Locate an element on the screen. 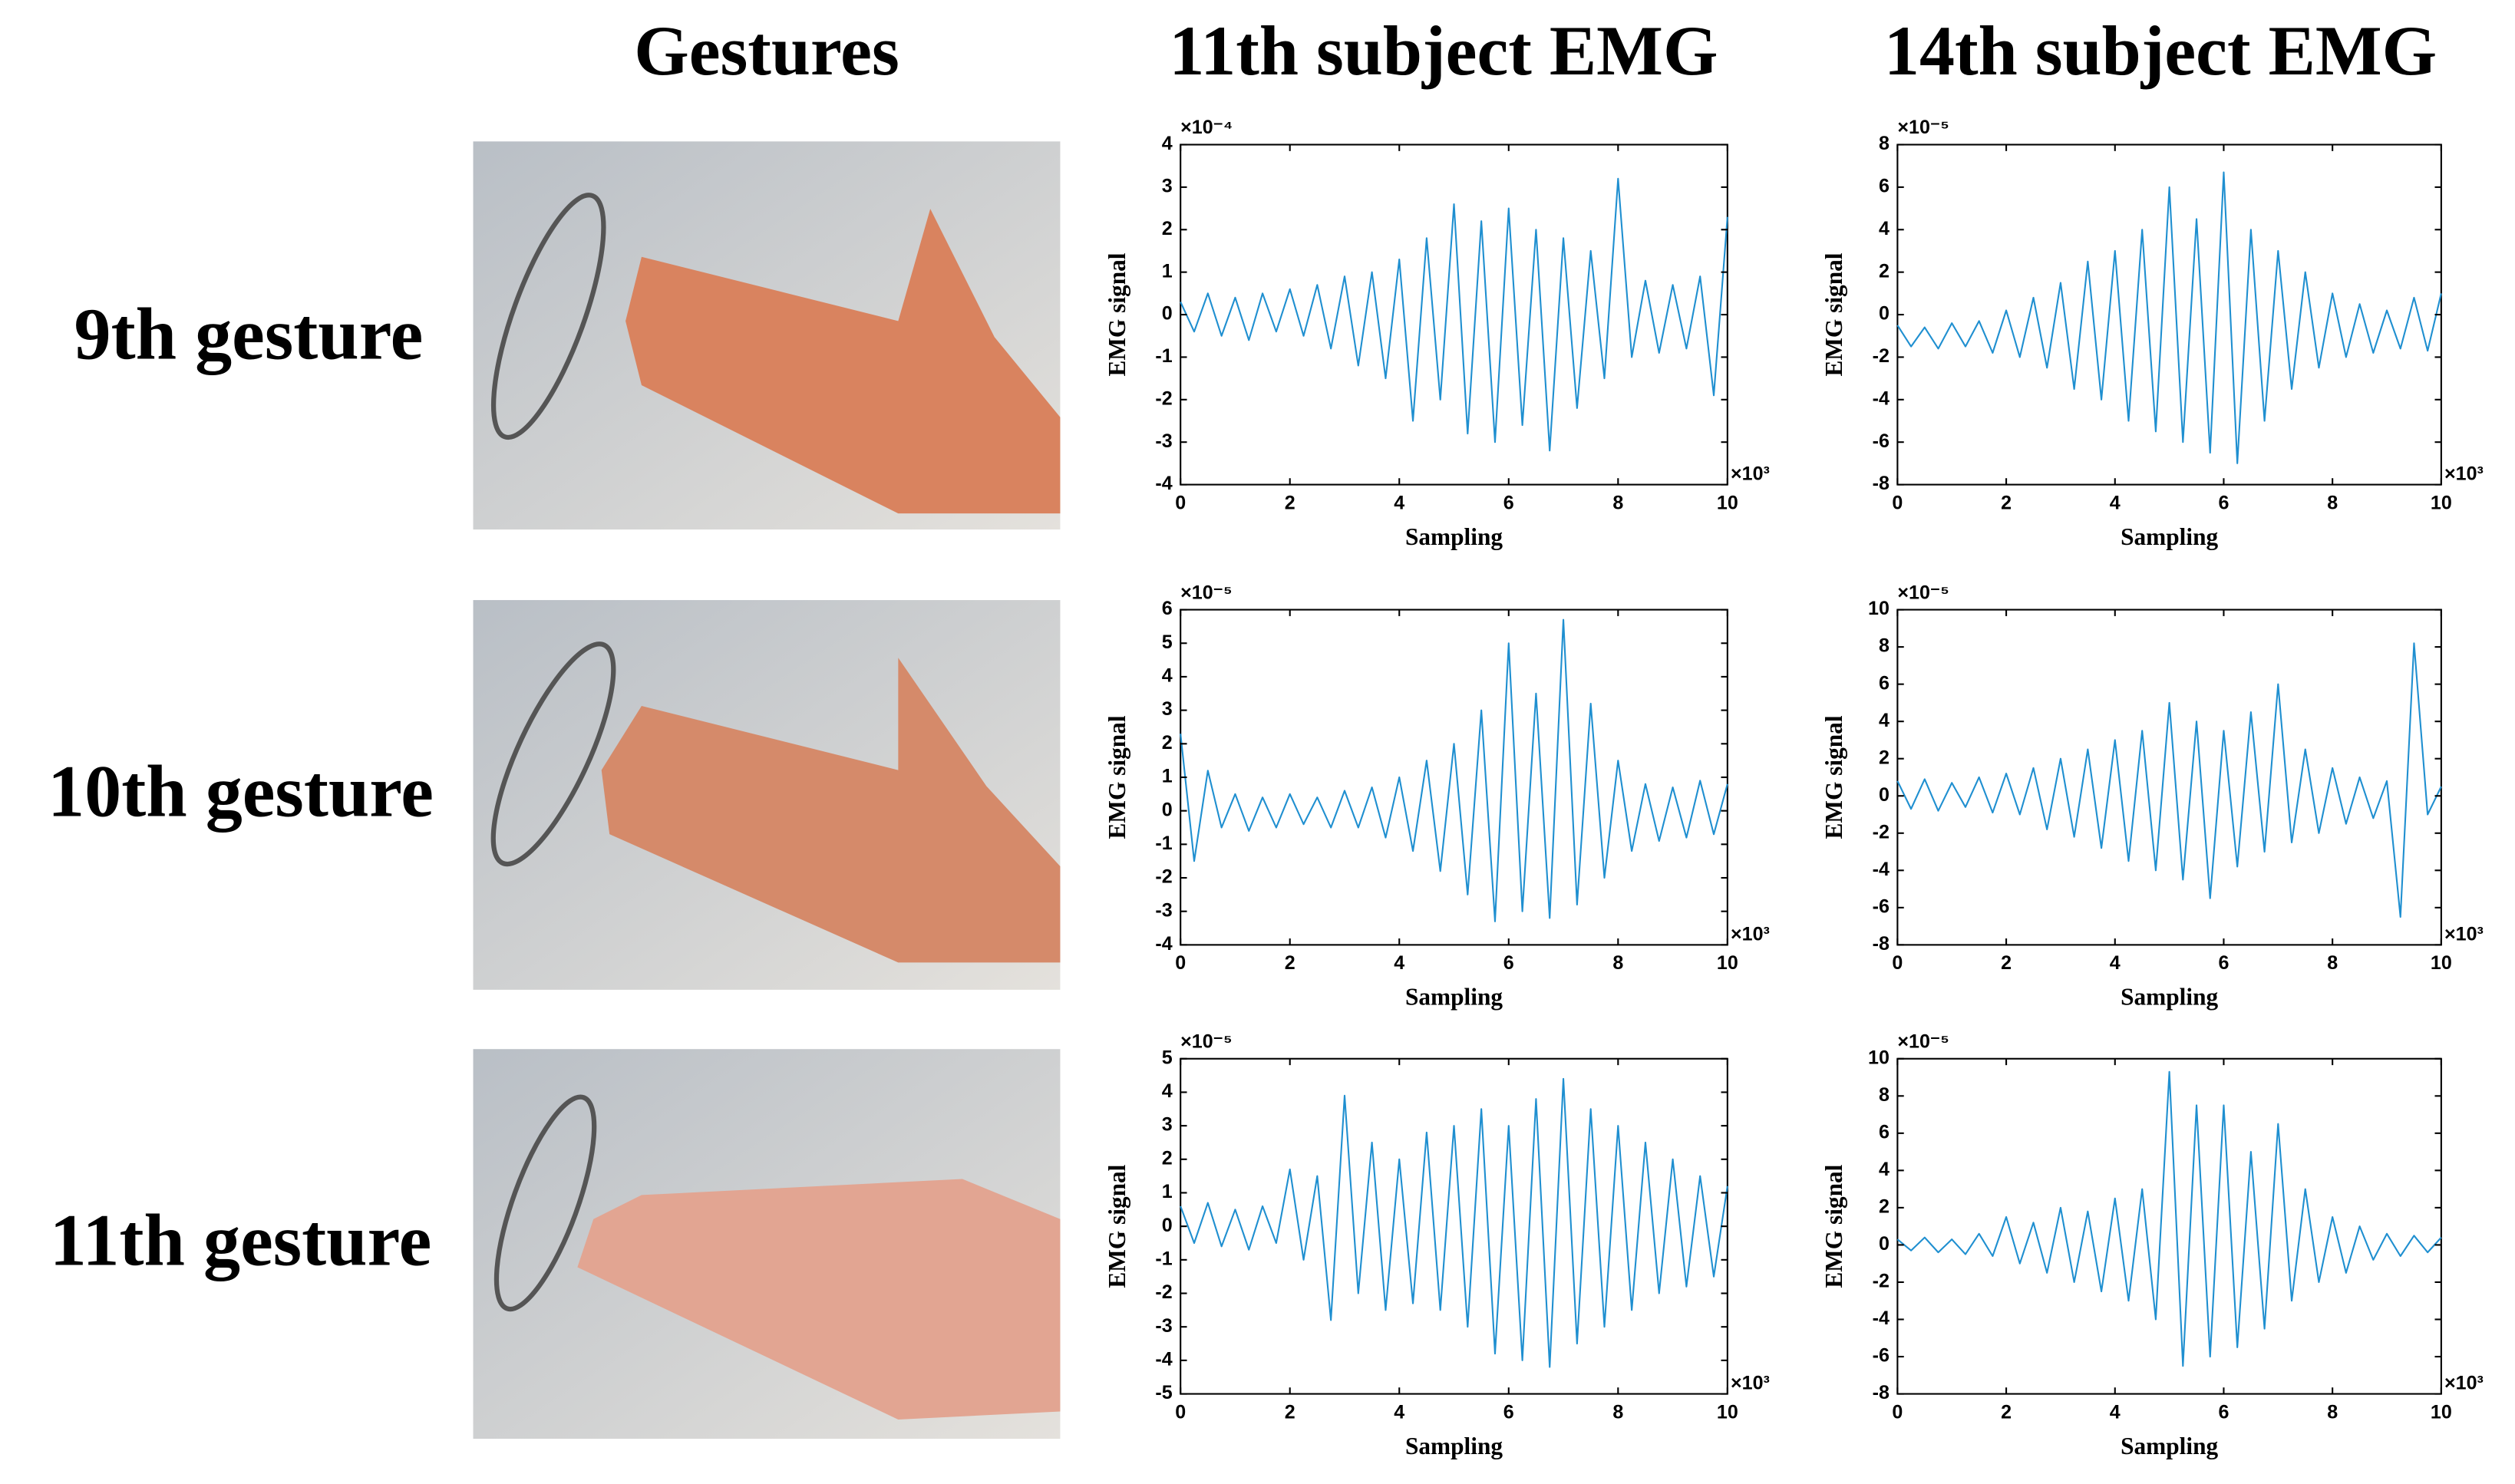 Image resolution: width=2515 pixels, height=1484 pixels. row-label: 10th gesture is located at coordinates (241, 791).